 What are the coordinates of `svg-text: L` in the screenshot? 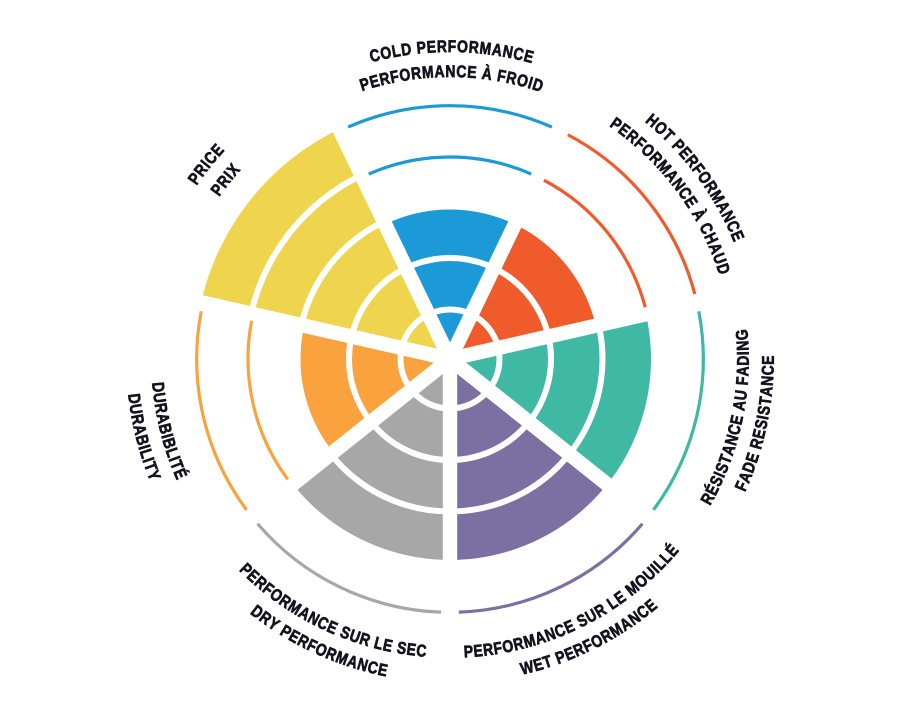 It's located at (396, 52).